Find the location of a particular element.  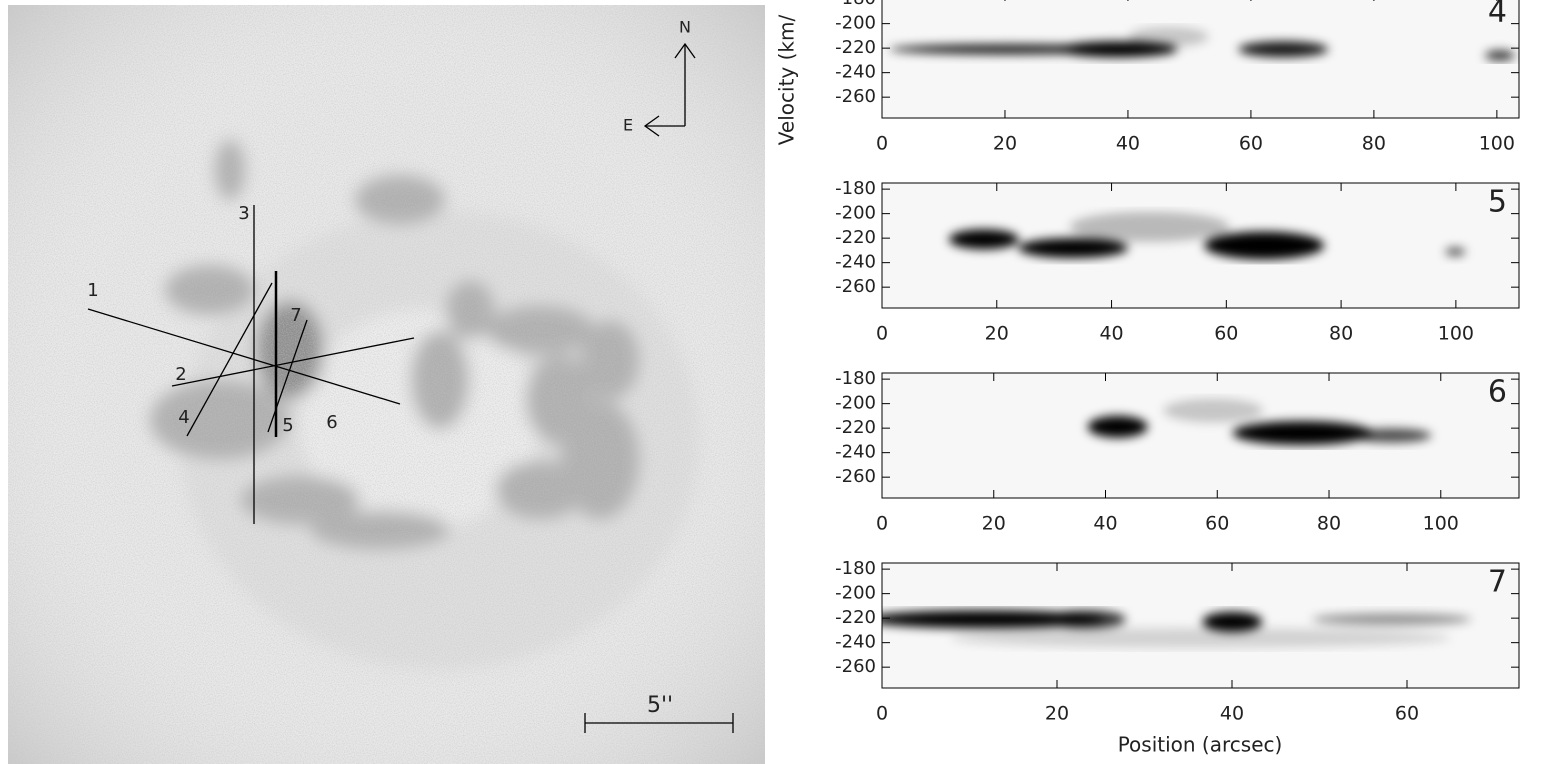

x-axis-label: Position (arcsec) is located at coordinates (1200, 745).